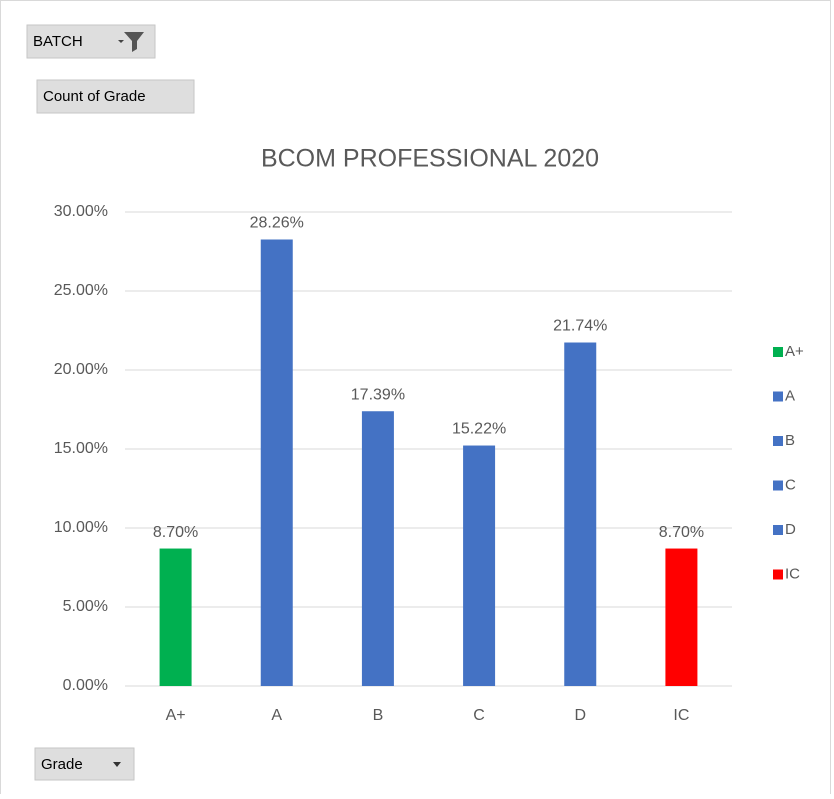 Image resolution: width=834 pixels, height=799 pixels. What do you see at coordinates (580, 715) in the screenshot?
I see `x-tick-label: D` at bounding box center [580, 715].